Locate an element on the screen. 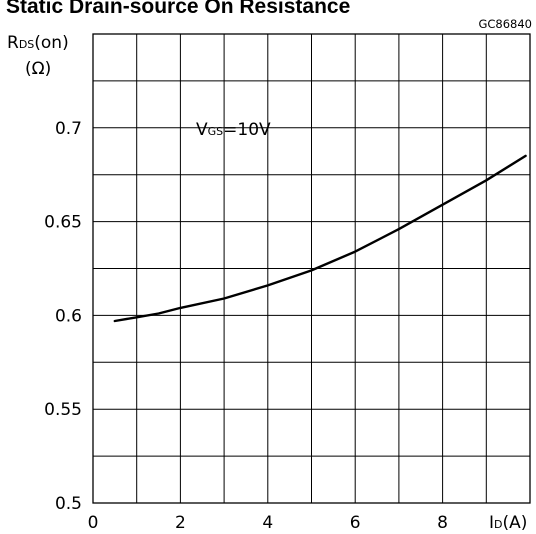  x-axis-label-sub: D is located at coordinates (498, 524).